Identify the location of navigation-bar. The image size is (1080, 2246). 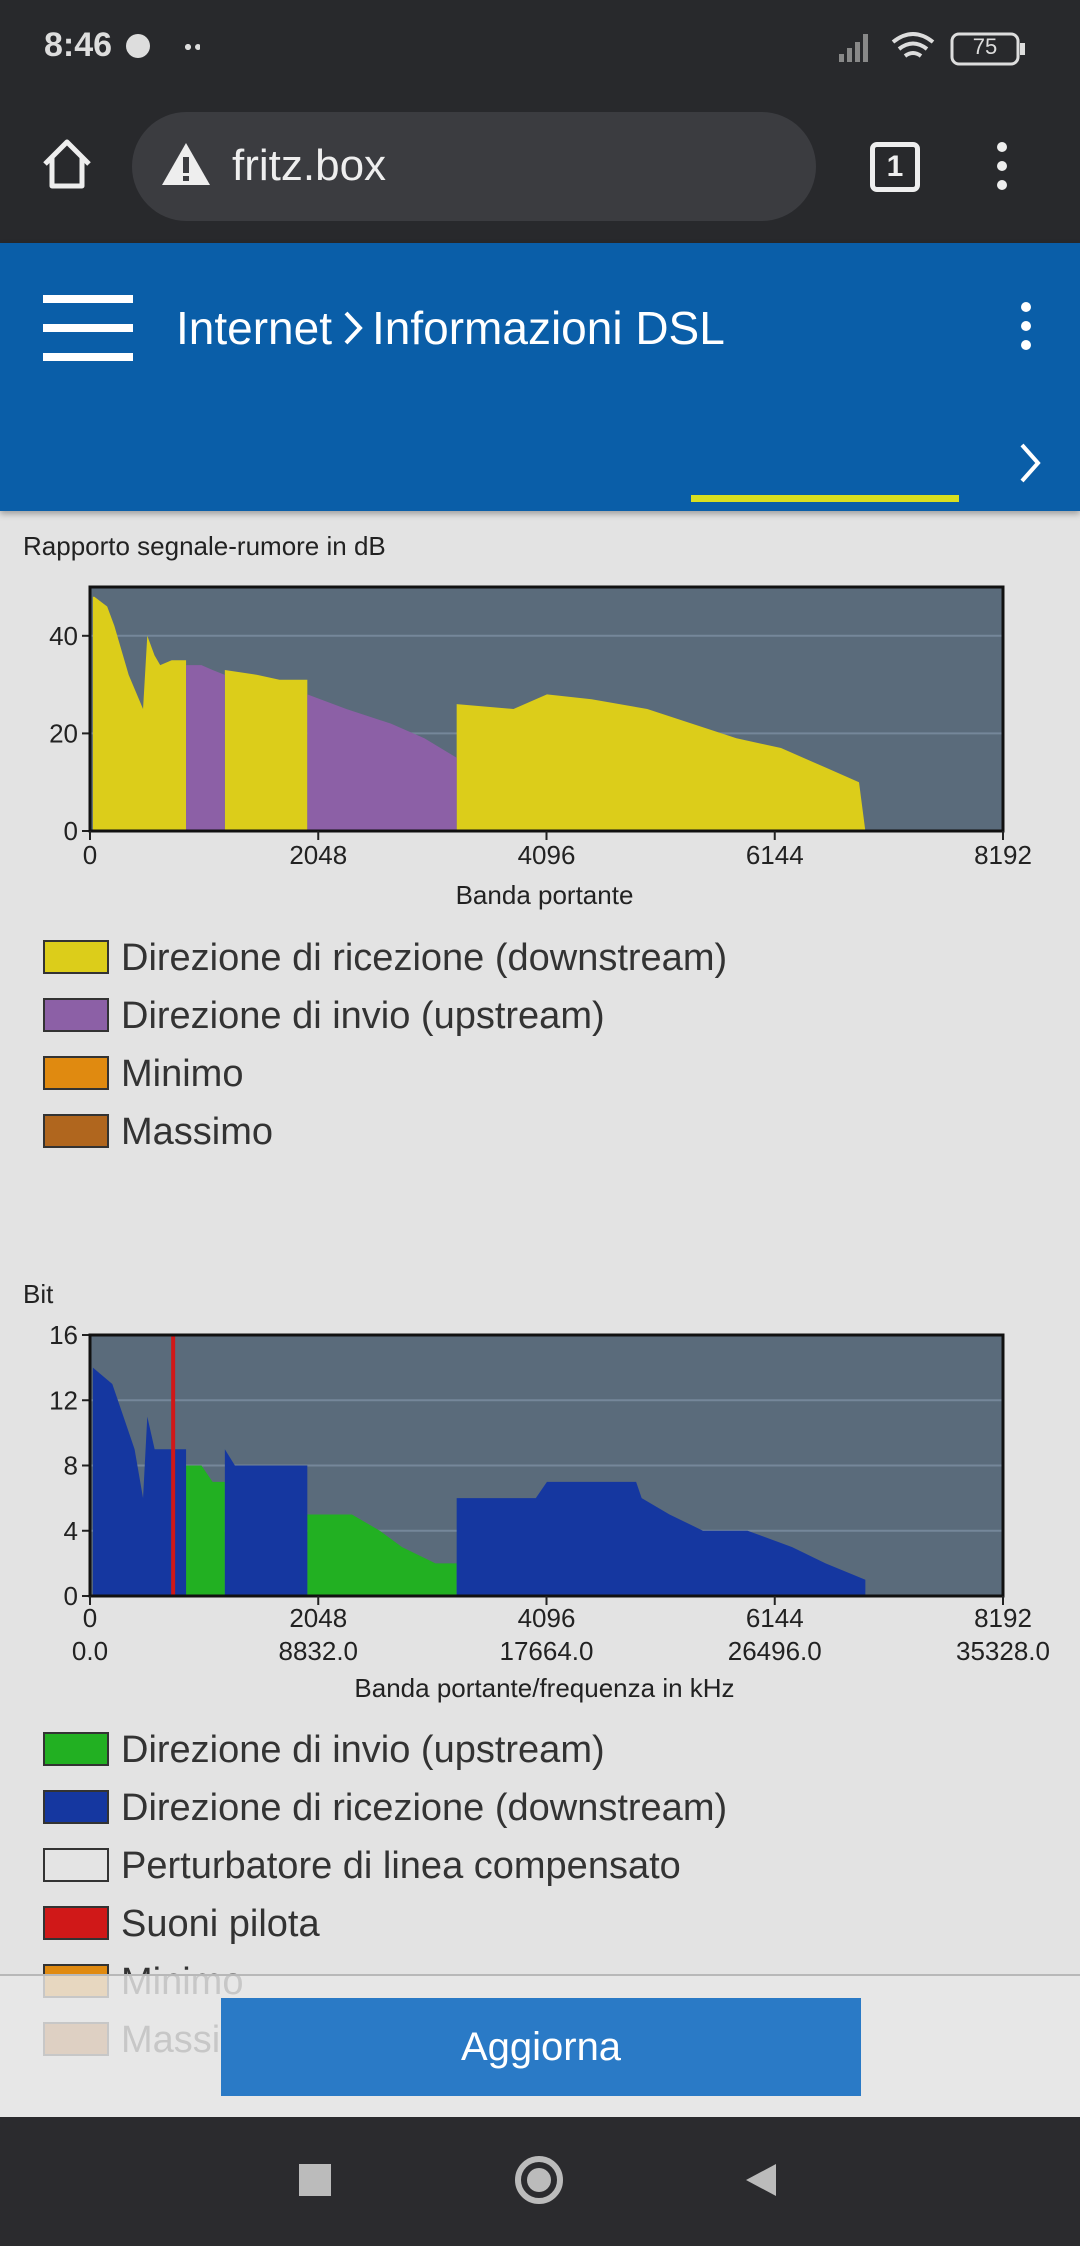
(540, 2181).